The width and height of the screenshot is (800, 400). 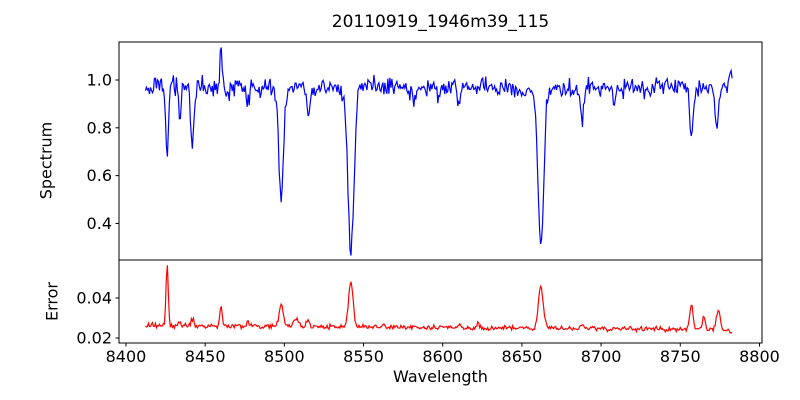 What do you see at coordinates (205, 356) in the screenshot?
I see `x-tick-label: 8450` at bounding box center [205, 356].